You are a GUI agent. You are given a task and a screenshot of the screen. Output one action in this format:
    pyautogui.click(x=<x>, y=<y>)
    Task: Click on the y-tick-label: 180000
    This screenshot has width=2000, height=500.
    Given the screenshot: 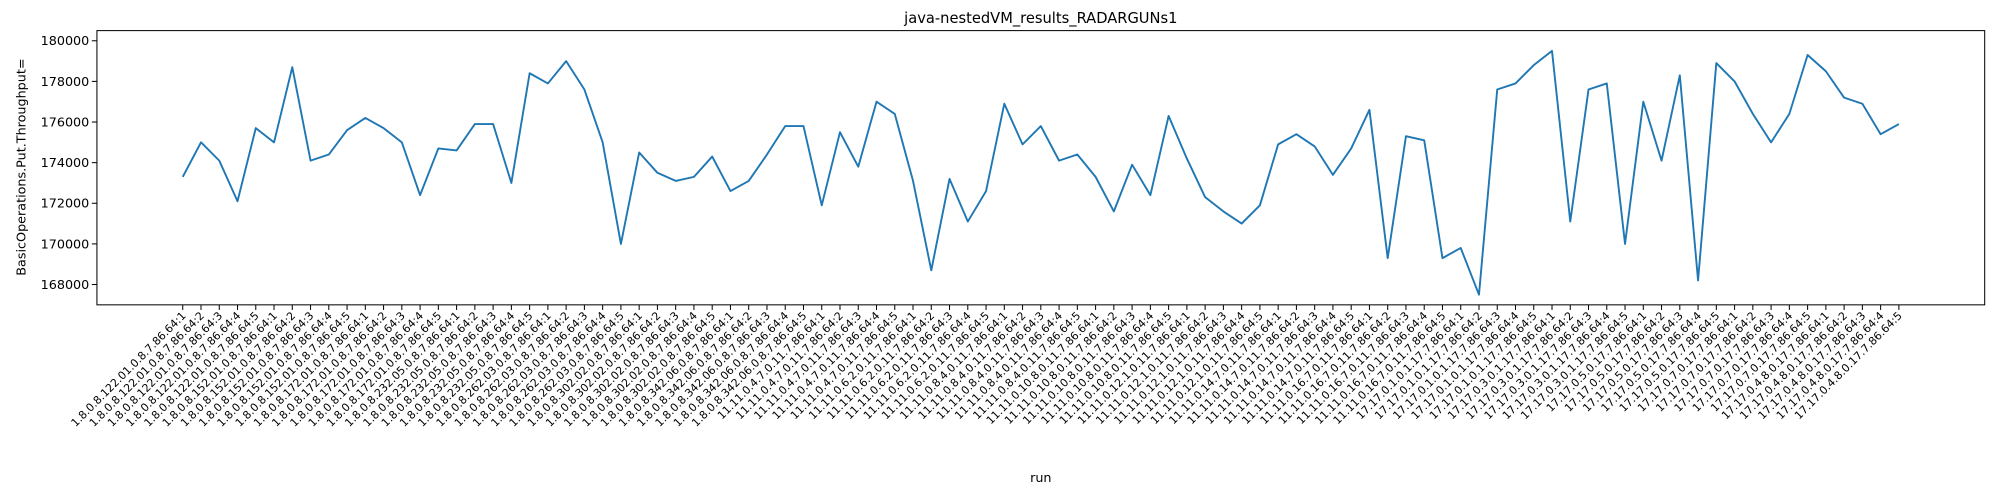 What is the action you would take?
    pyautogui.click(x=65, y=41)
    